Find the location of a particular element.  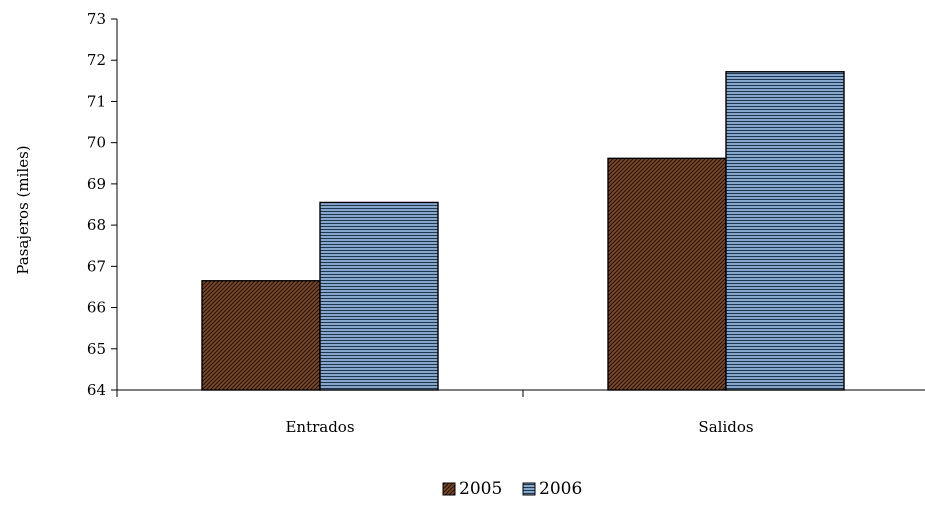

bar-entrados-2005 is located at coordinates (261, 335).